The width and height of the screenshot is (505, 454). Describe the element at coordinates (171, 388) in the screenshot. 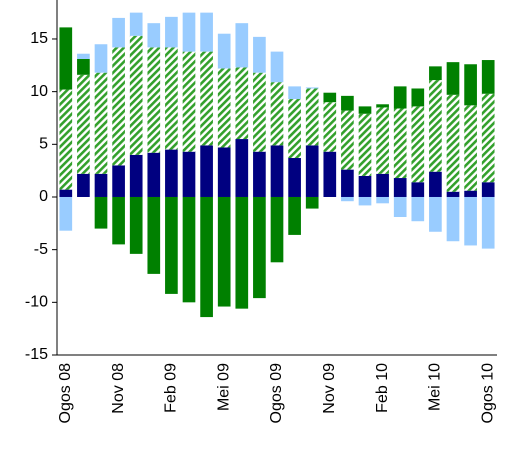

I see `x-tick-label: Feb 09` at that location.